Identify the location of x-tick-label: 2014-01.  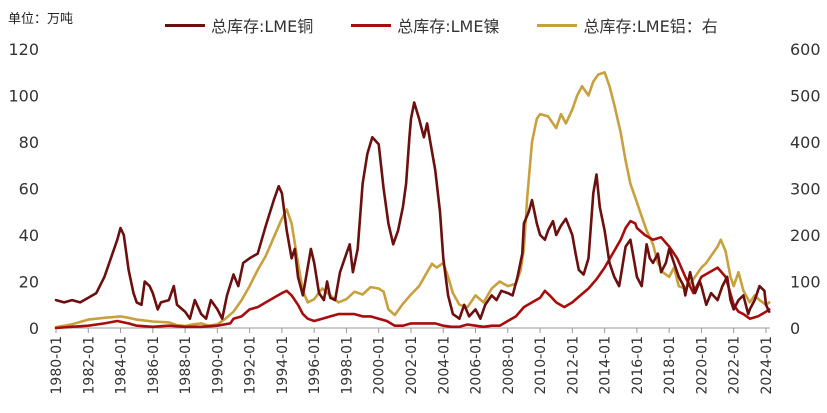
(606, 365).